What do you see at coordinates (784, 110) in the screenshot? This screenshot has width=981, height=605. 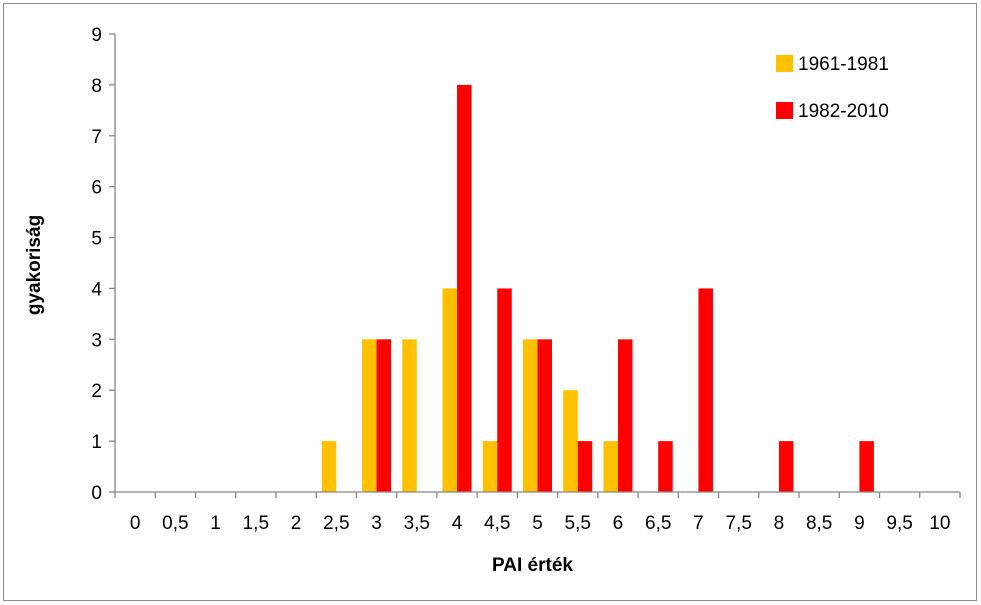 I see `legend-swatch-1982-2010` at bounding box center [784, 110].